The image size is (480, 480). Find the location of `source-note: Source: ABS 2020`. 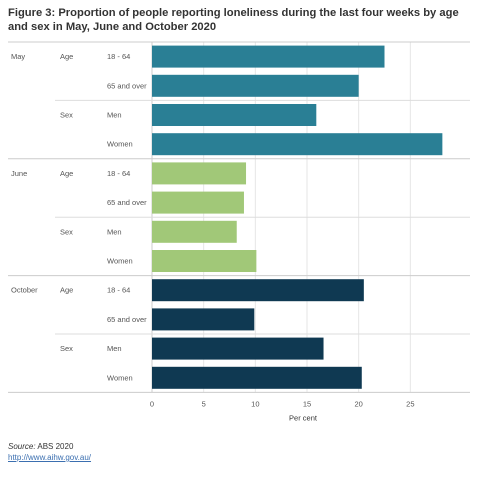

source-note: Source: ABS 2020 is located at coordinates (40, 447).